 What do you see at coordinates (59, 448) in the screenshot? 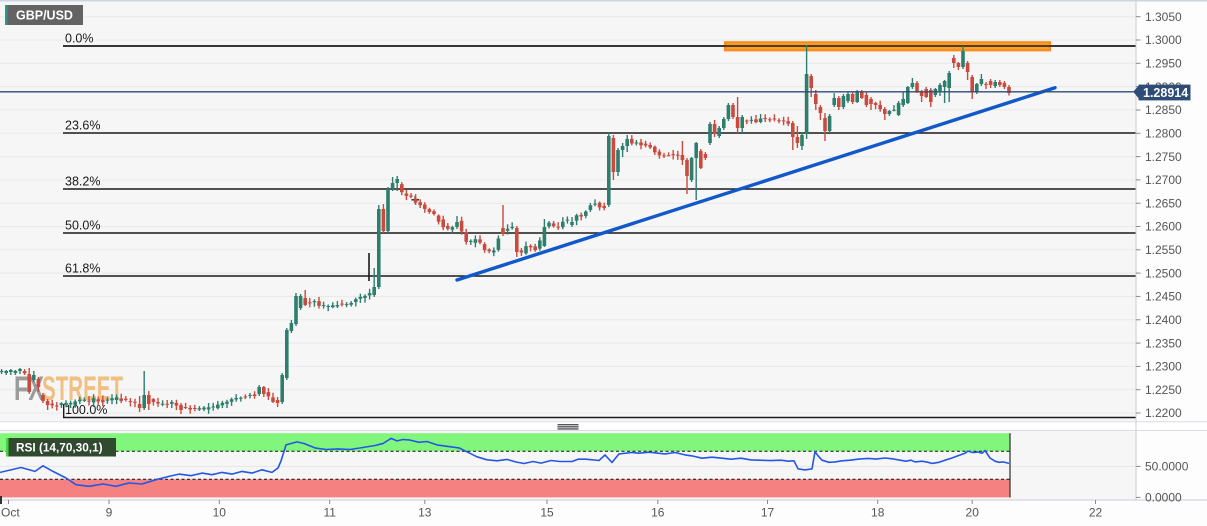
I see `svg-text: RSI (14,70,30,1)` at bounding box center [59, 448].